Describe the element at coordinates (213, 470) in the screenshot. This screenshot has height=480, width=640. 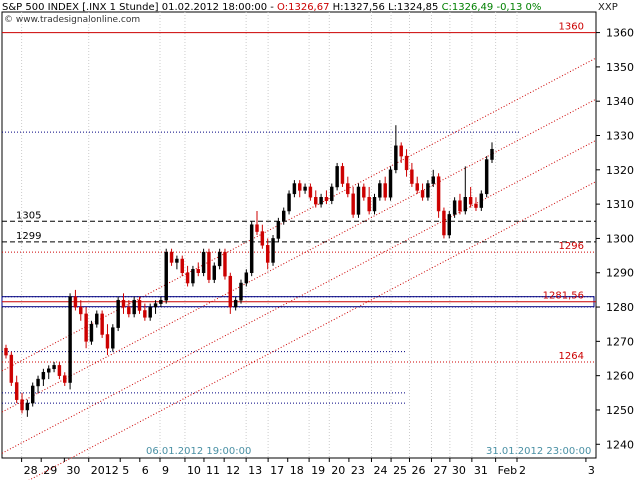
I see `x-tick-label: 11` at that location.